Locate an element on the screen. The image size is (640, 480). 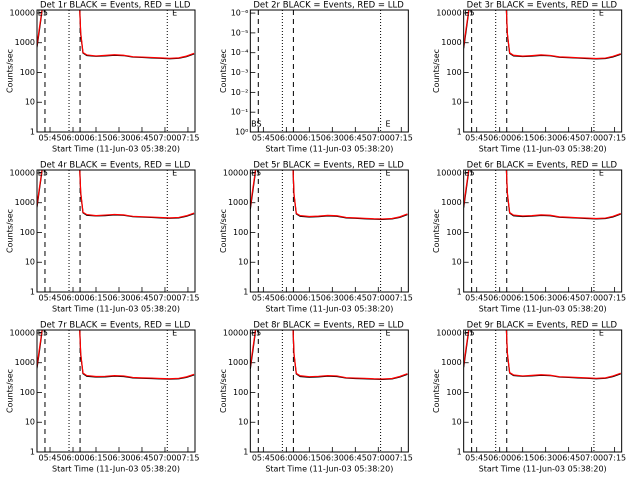
chart-title: Det 5r BLACK = Events, RED = LLD is located at coordinates (328, 166).